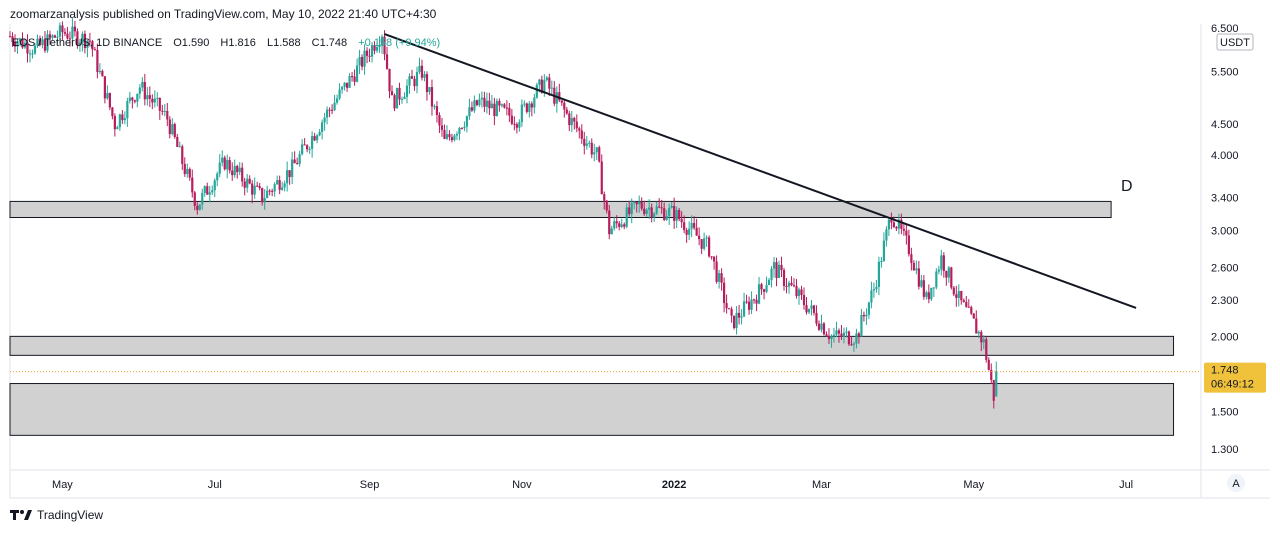  What do you see at coordinates (1225, 125) in the screenshot?
I see `price-tick-2: 4.500` at bounding box center [1225, 125].